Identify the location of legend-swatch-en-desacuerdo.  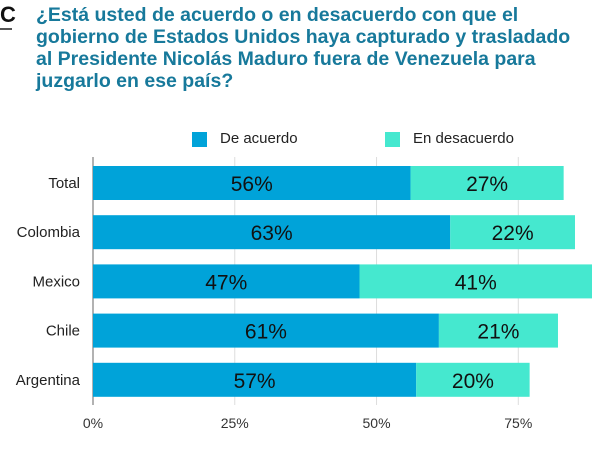
(392, 139).